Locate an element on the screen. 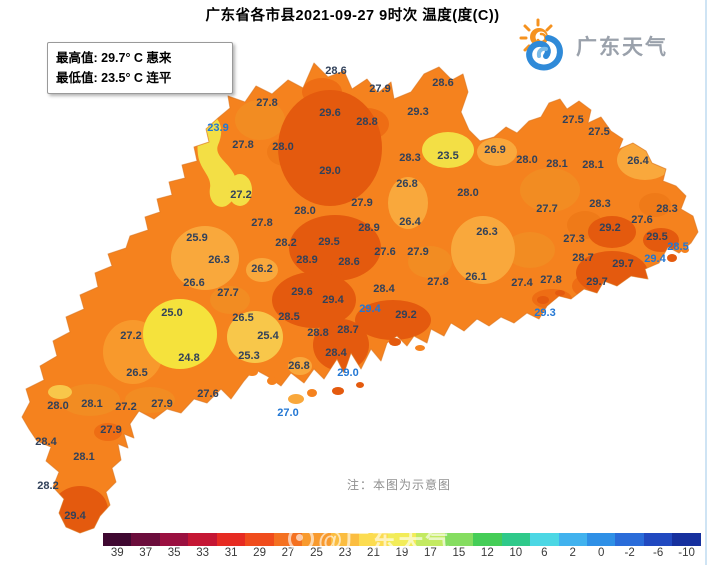 The width and height of the screenshot is (707, 565). temperature-colorbar is located at coordinates (402, 539).